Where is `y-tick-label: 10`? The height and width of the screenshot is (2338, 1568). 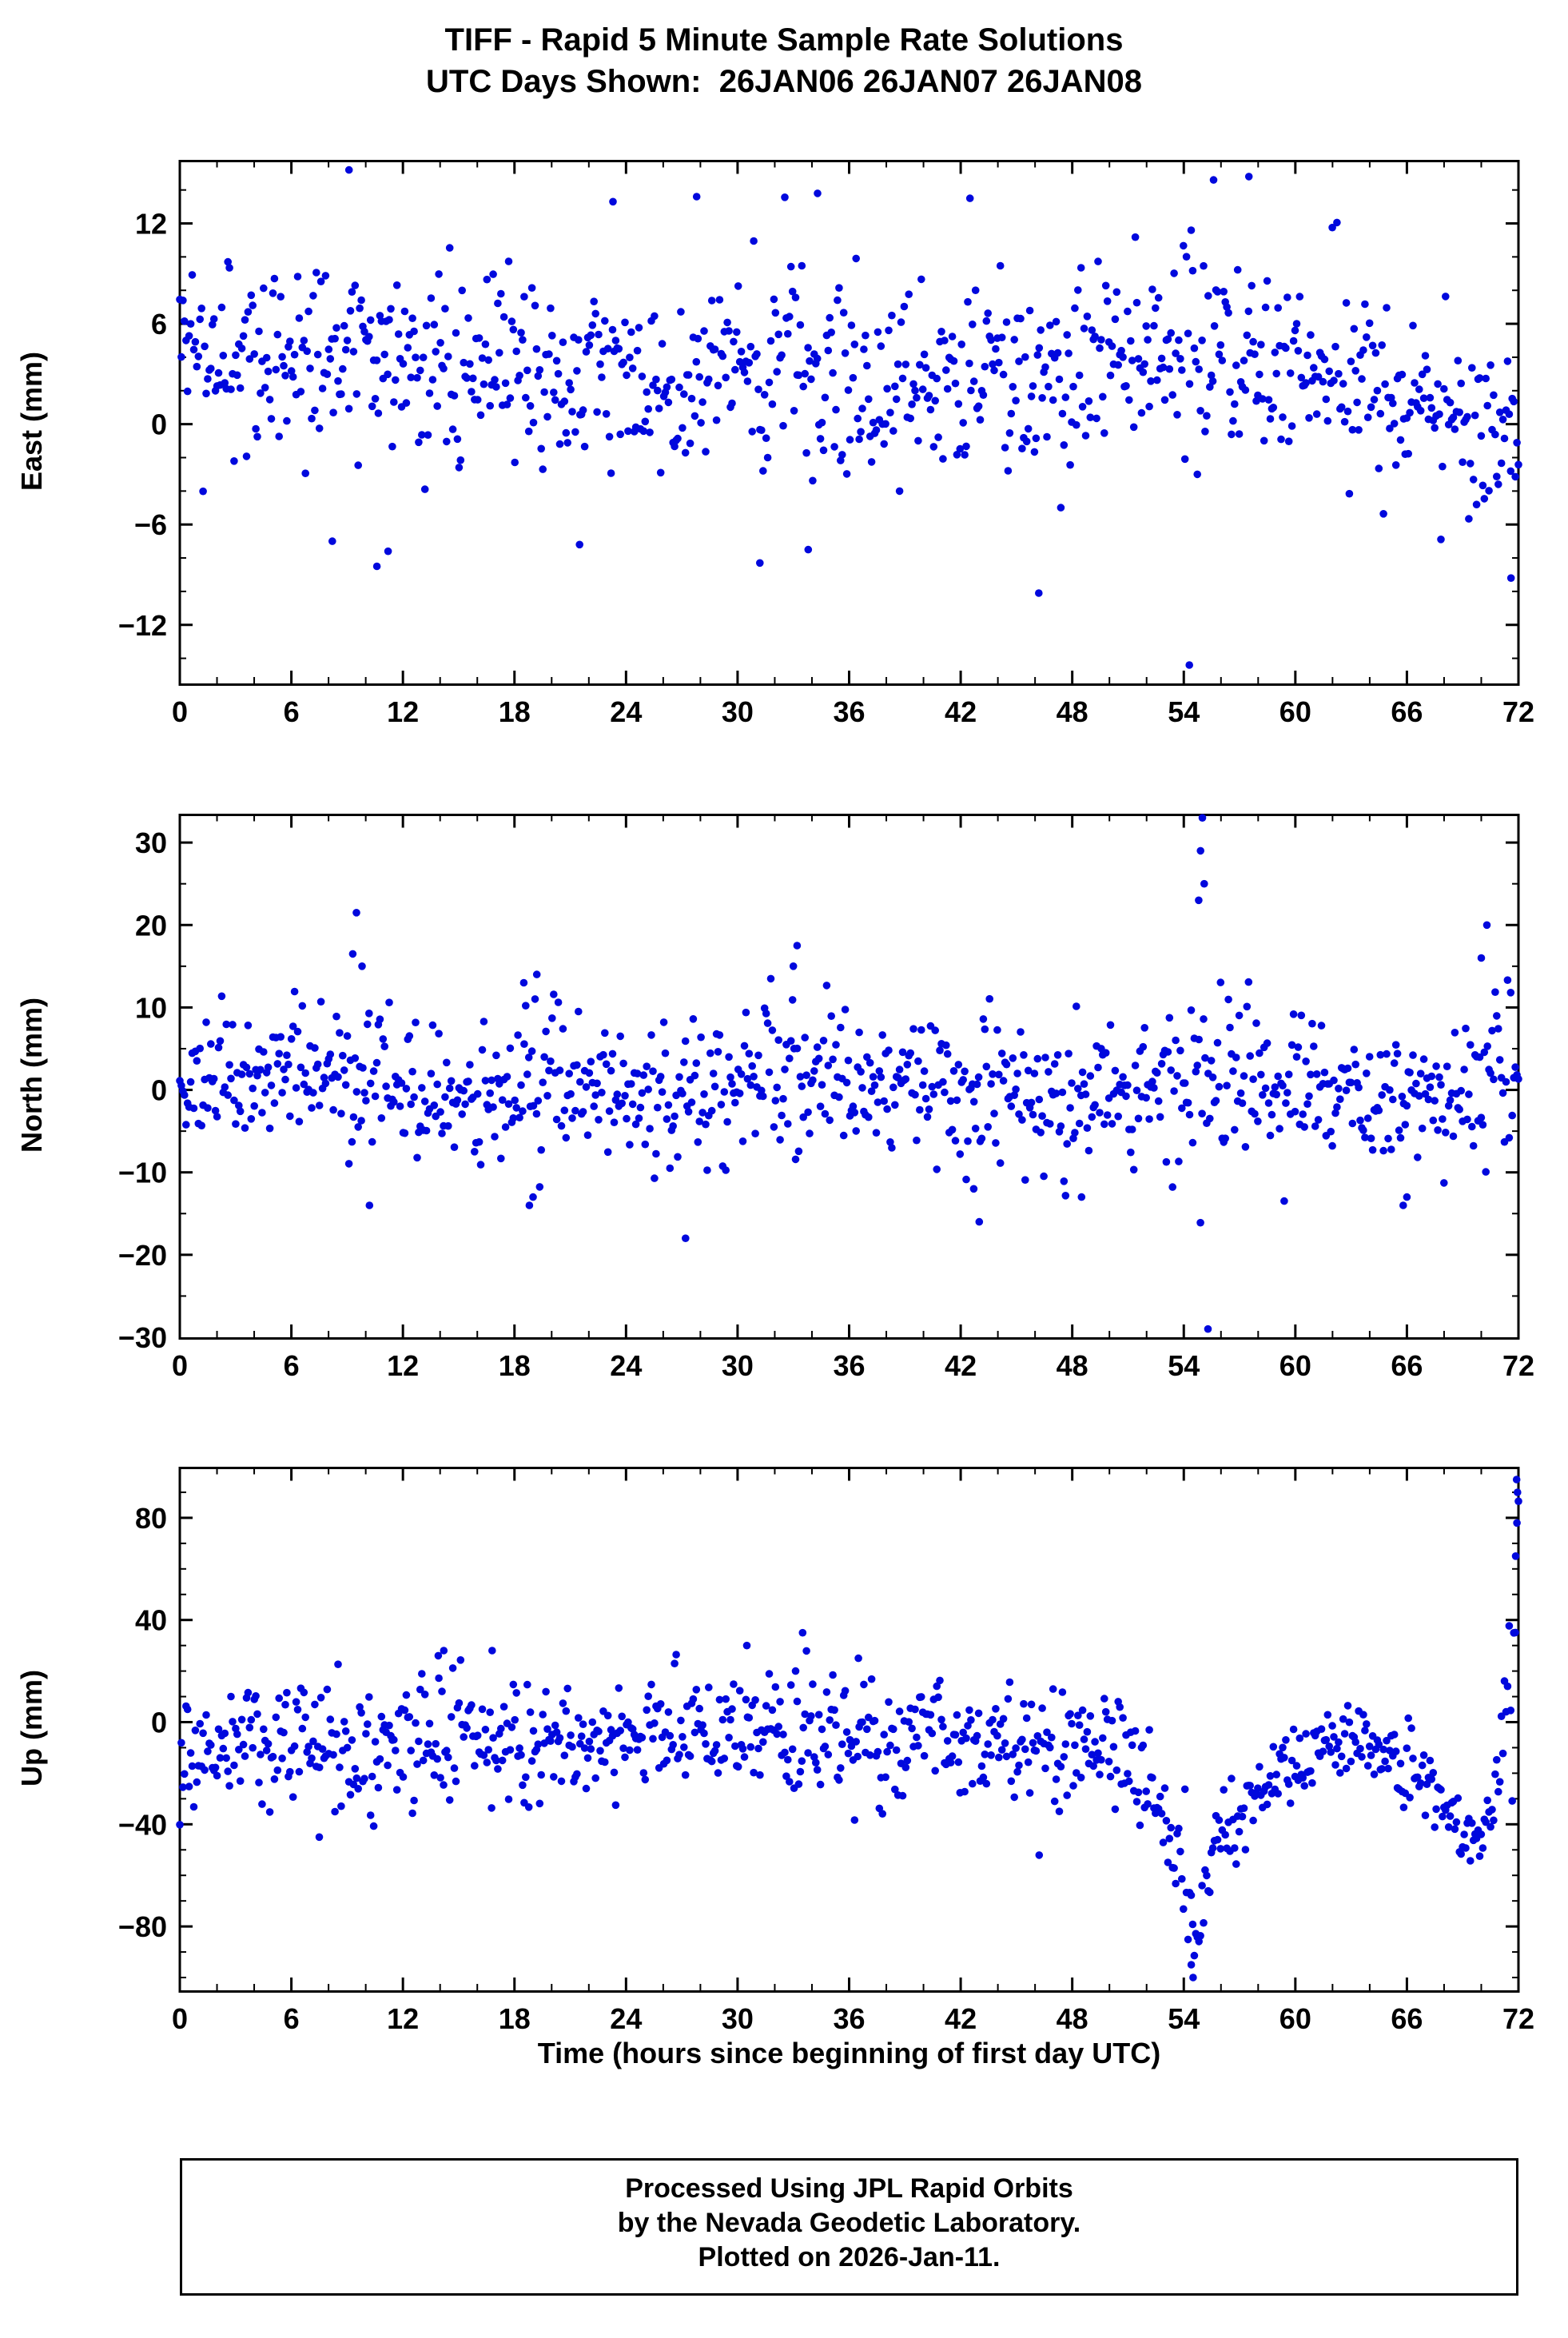
y-tick-label: 10 is located at coordinates (151, 1007).